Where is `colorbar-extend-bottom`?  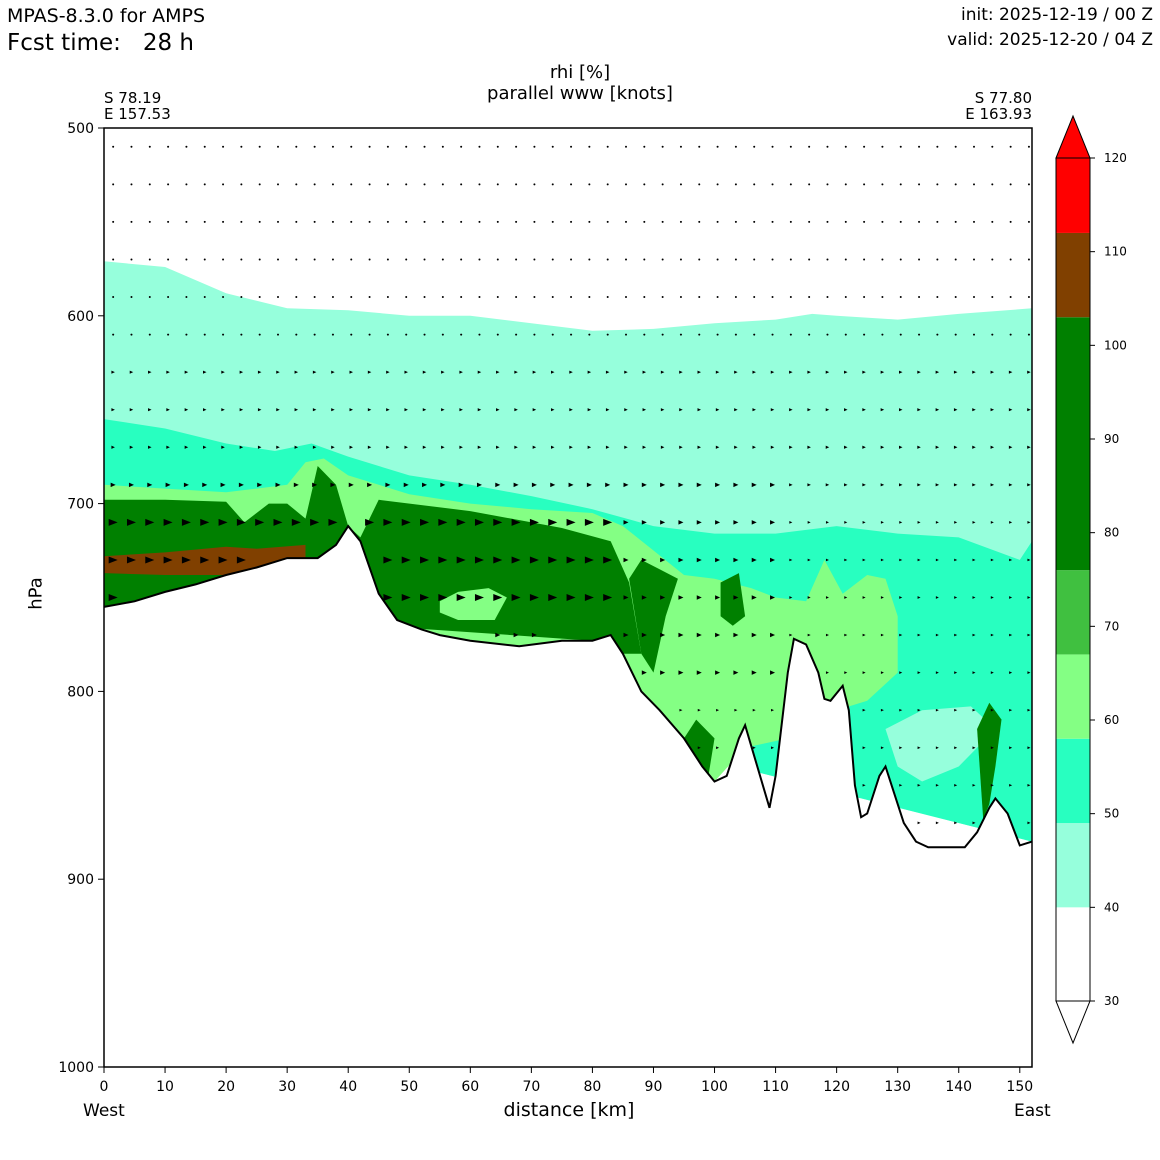
colorbar-extend-bottom is located at coordinates (1073, 1022).